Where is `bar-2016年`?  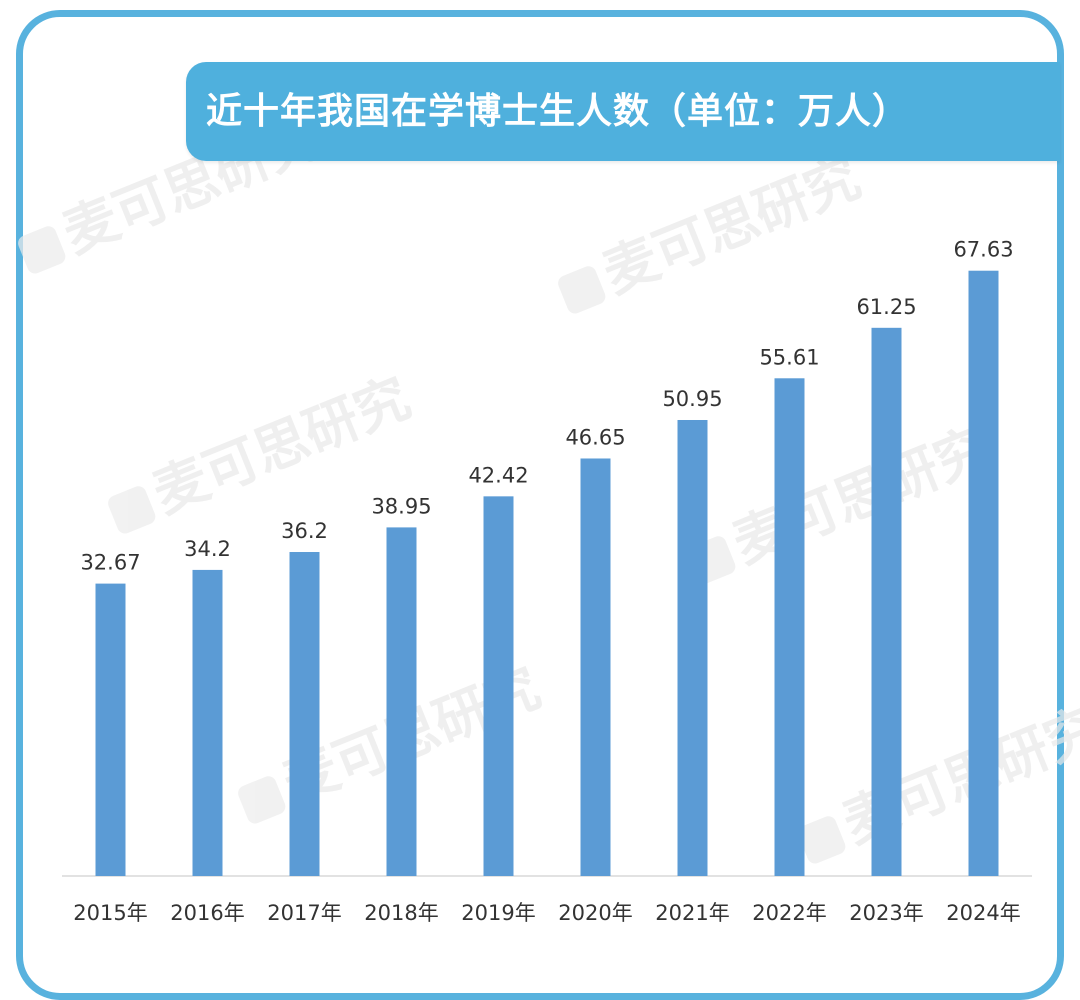 bar-2016年 is located at coordinates (207, 722).